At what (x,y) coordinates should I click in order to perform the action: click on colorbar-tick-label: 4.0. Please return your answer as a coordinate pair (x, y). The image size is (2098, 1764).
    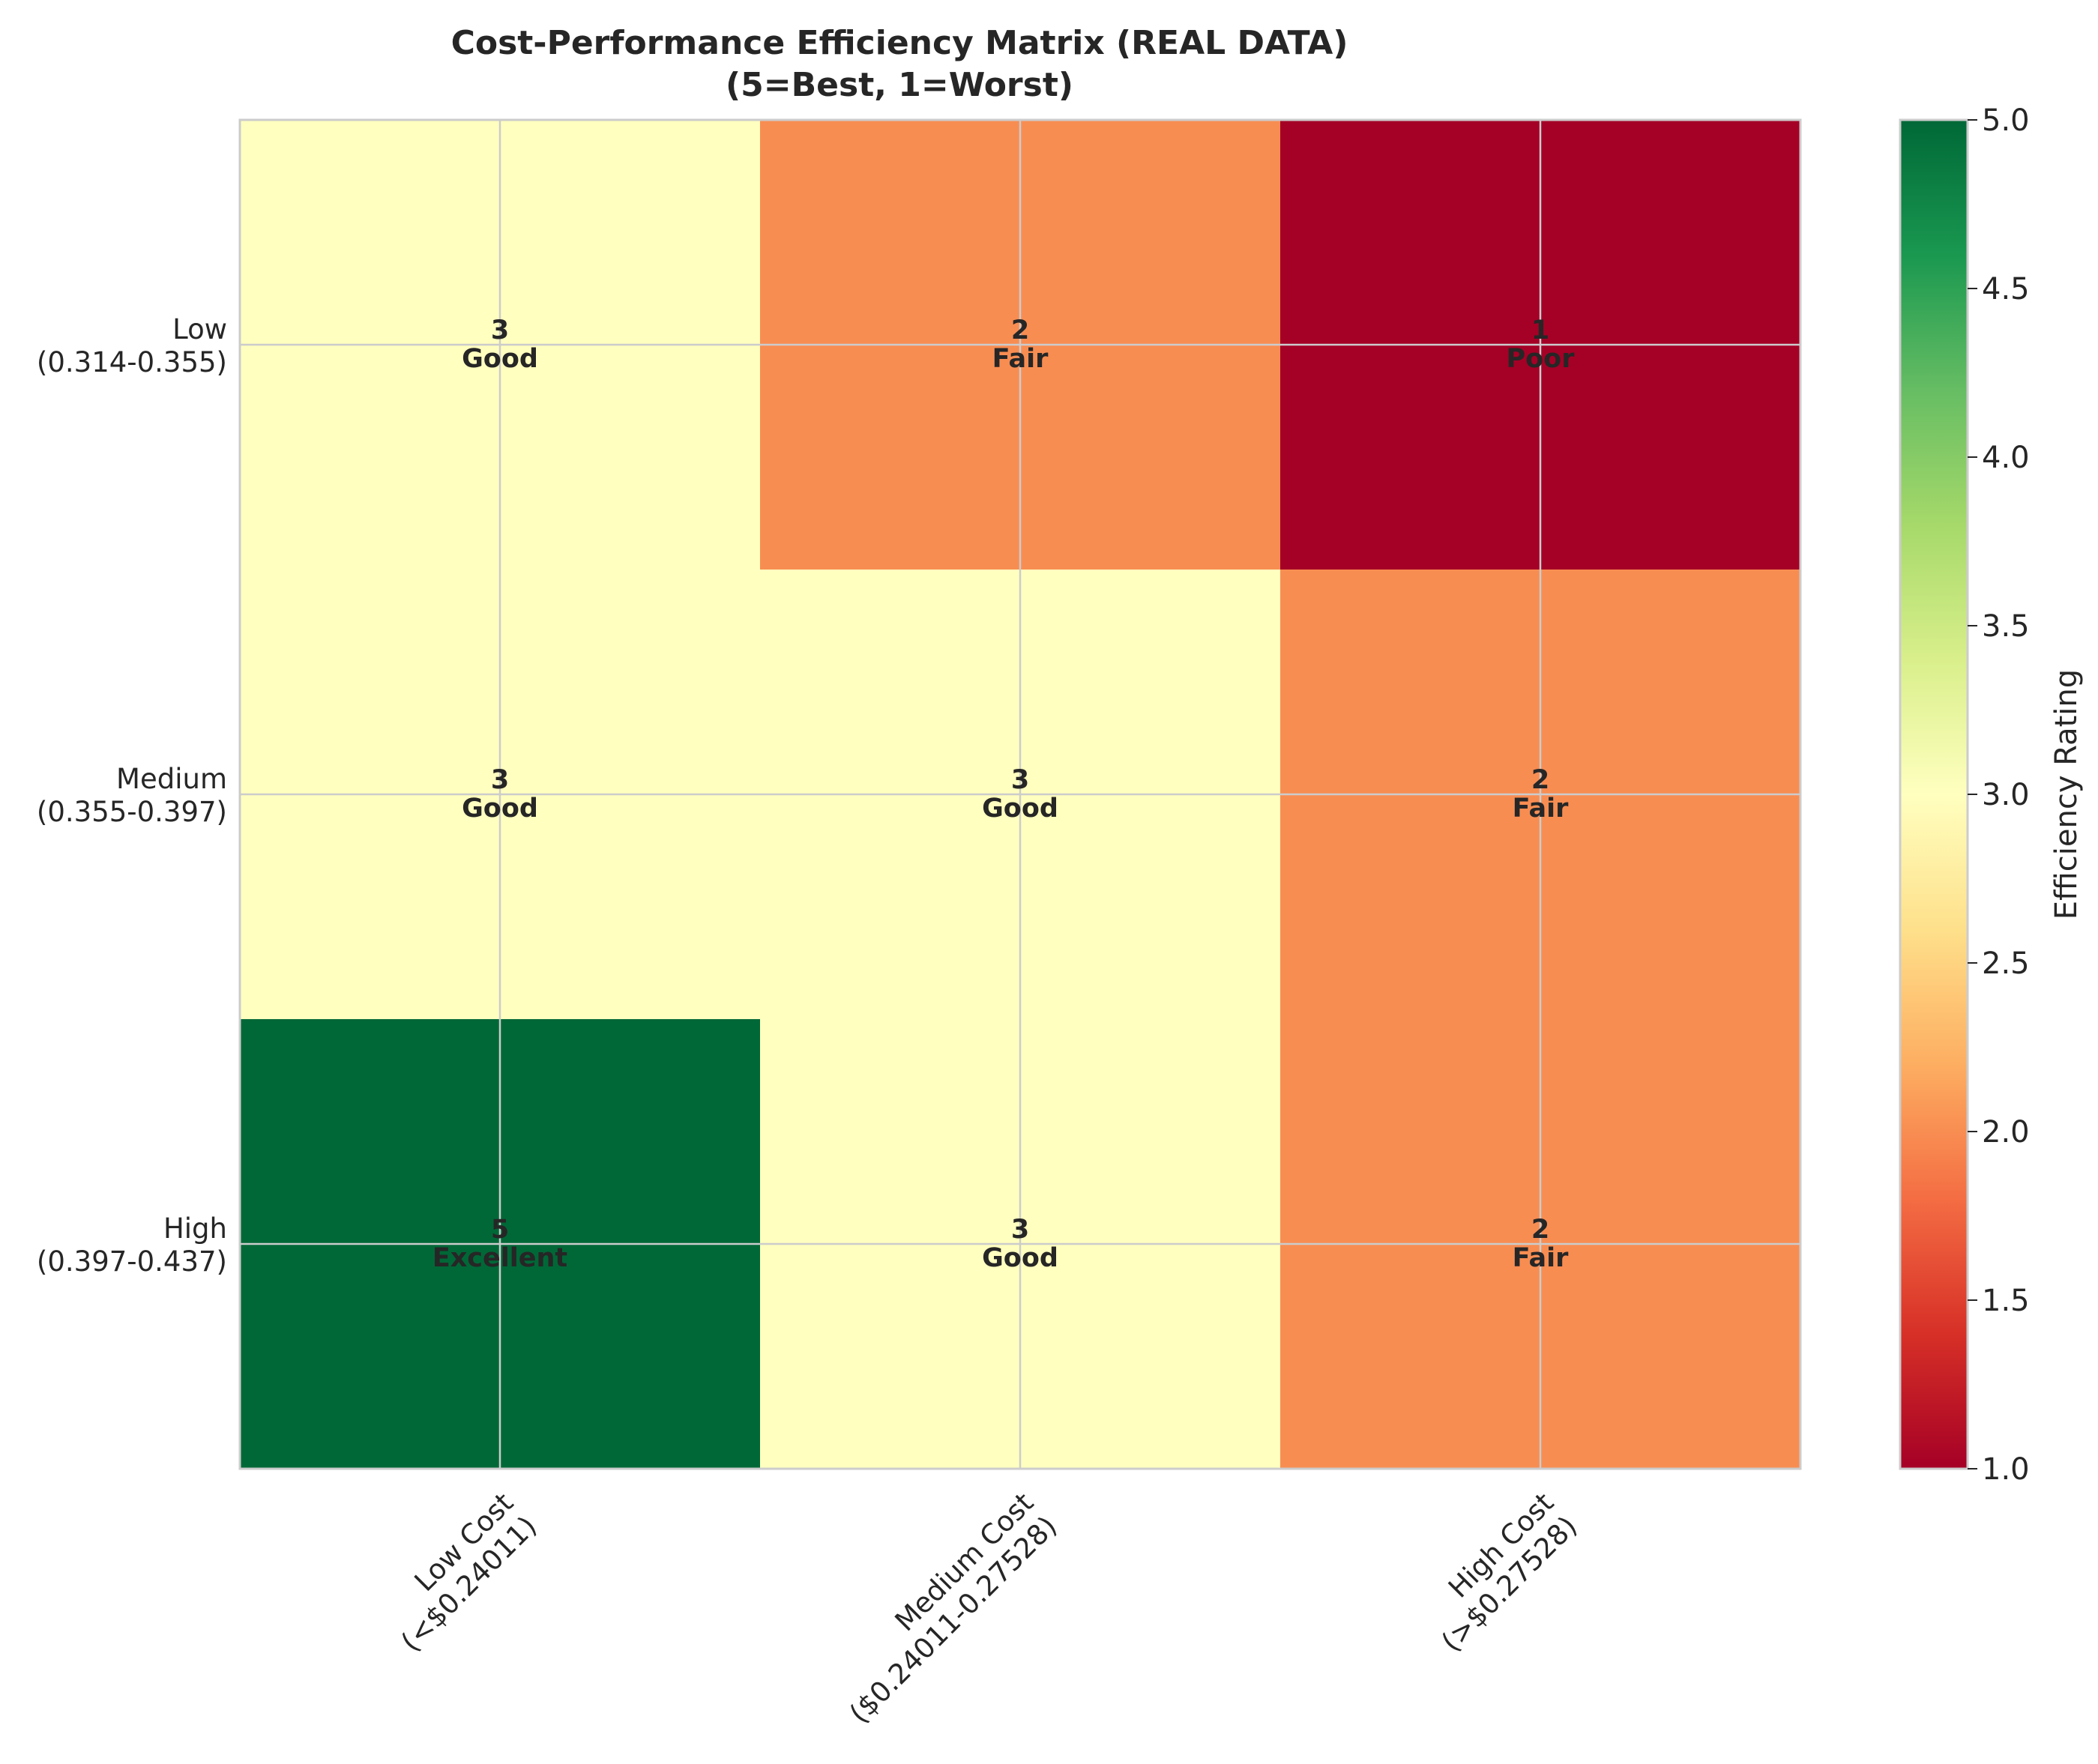
    Looking at the image, I should click on (2006, 458).